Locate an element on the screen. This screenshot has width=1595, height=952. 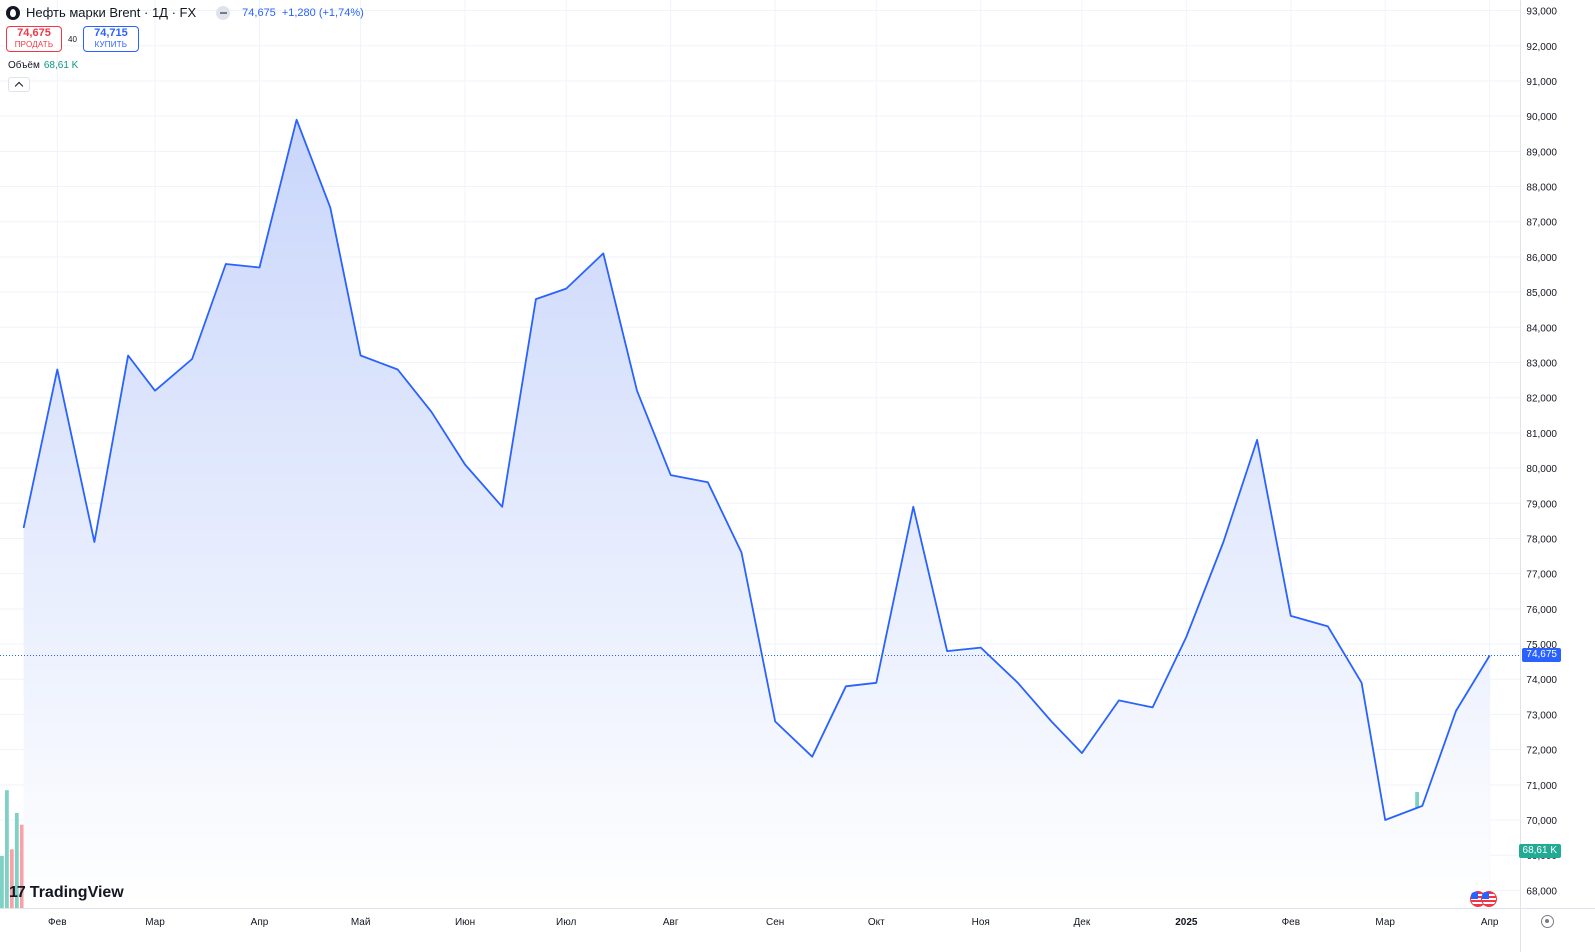
y-tick-label: 78,000 is located at coordinates (1541, 539).